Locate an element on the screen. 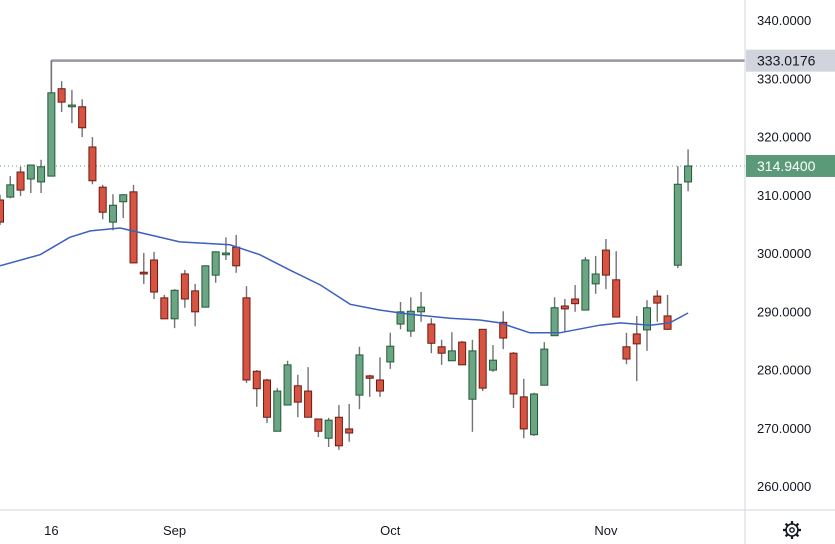  price-label: 333.0176 is located at coordinates (786, 61).